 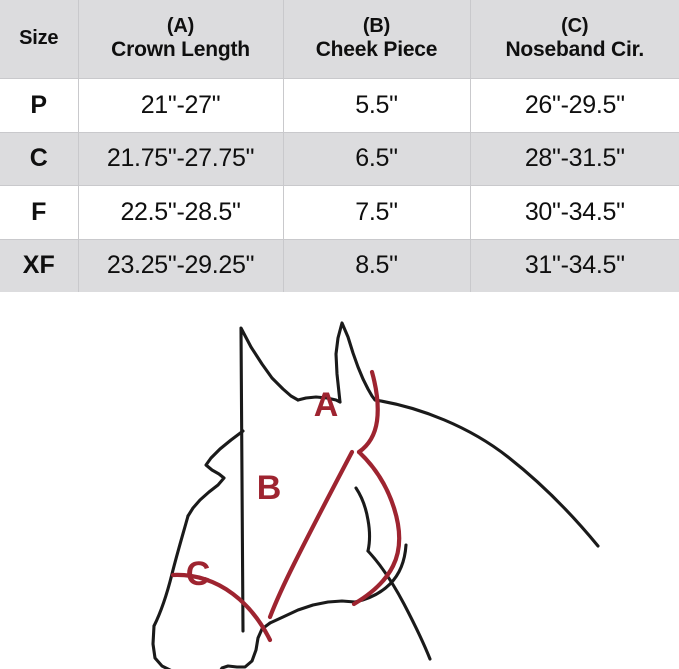 I want to click on horse-jowl-curve, so click(x=380, y=573).